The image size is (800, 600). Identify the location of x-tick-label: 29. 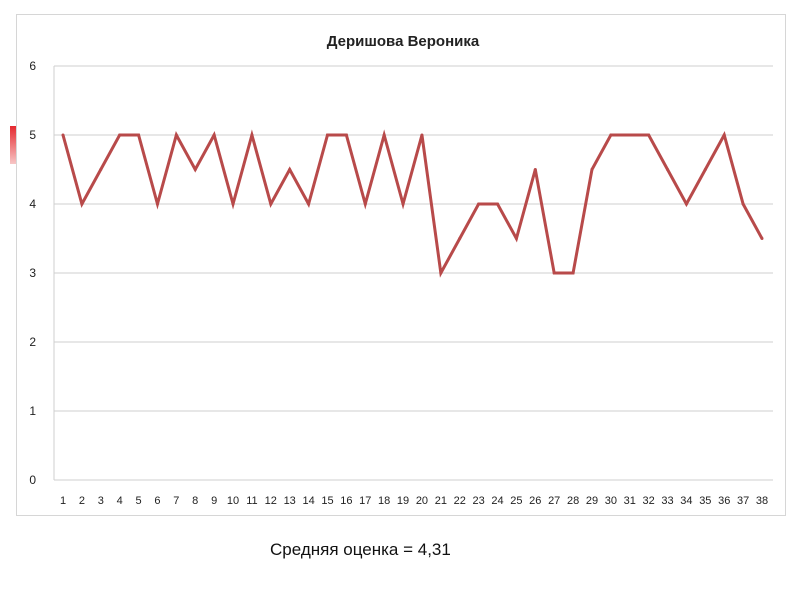
(592, 501).